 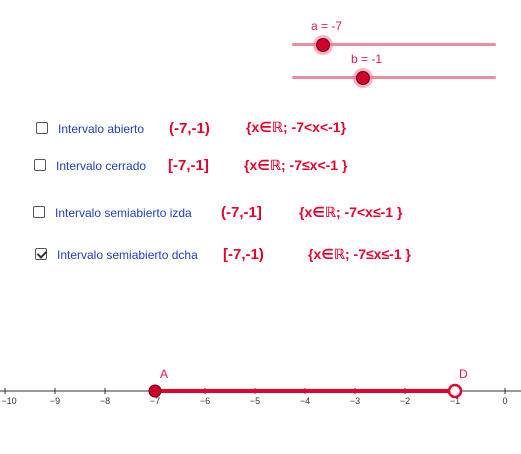 I want to click on set-expression-abierto: {x∈ℝ; -7<x<-1}, so click(x=296, y=127).